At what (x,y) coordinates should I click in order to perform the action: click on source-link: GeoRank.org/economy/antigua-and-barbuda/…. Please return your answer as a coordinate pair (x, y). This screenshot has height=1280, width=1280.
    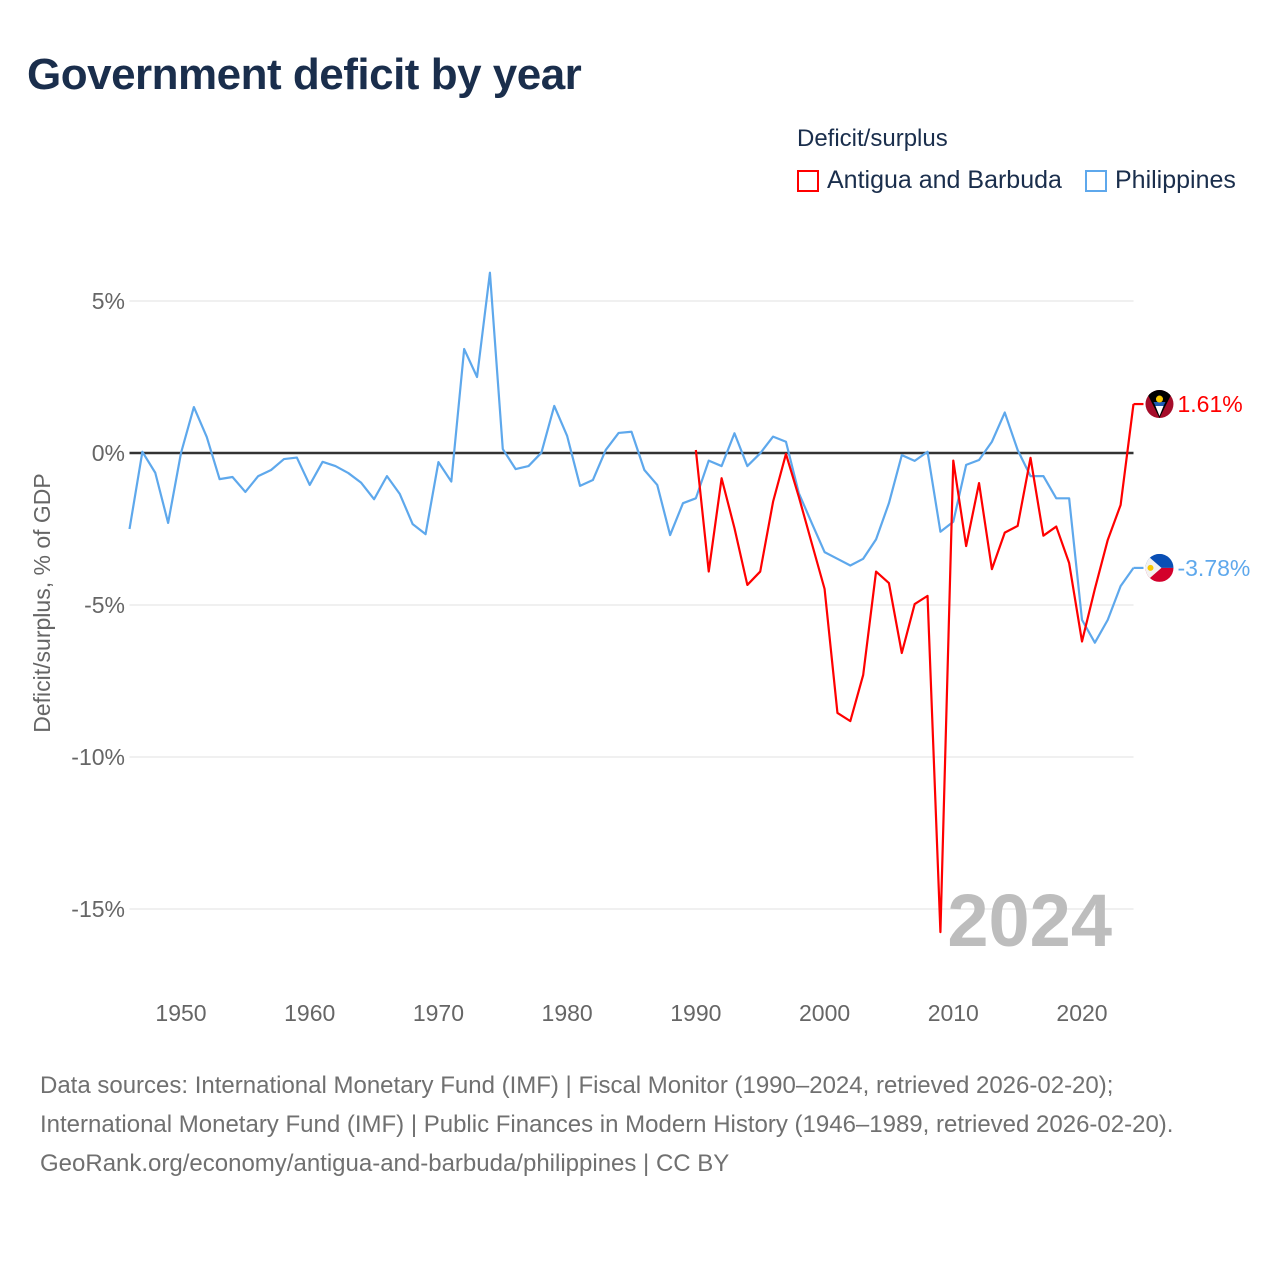
    Looking at the image, I should click on (385, 1163).